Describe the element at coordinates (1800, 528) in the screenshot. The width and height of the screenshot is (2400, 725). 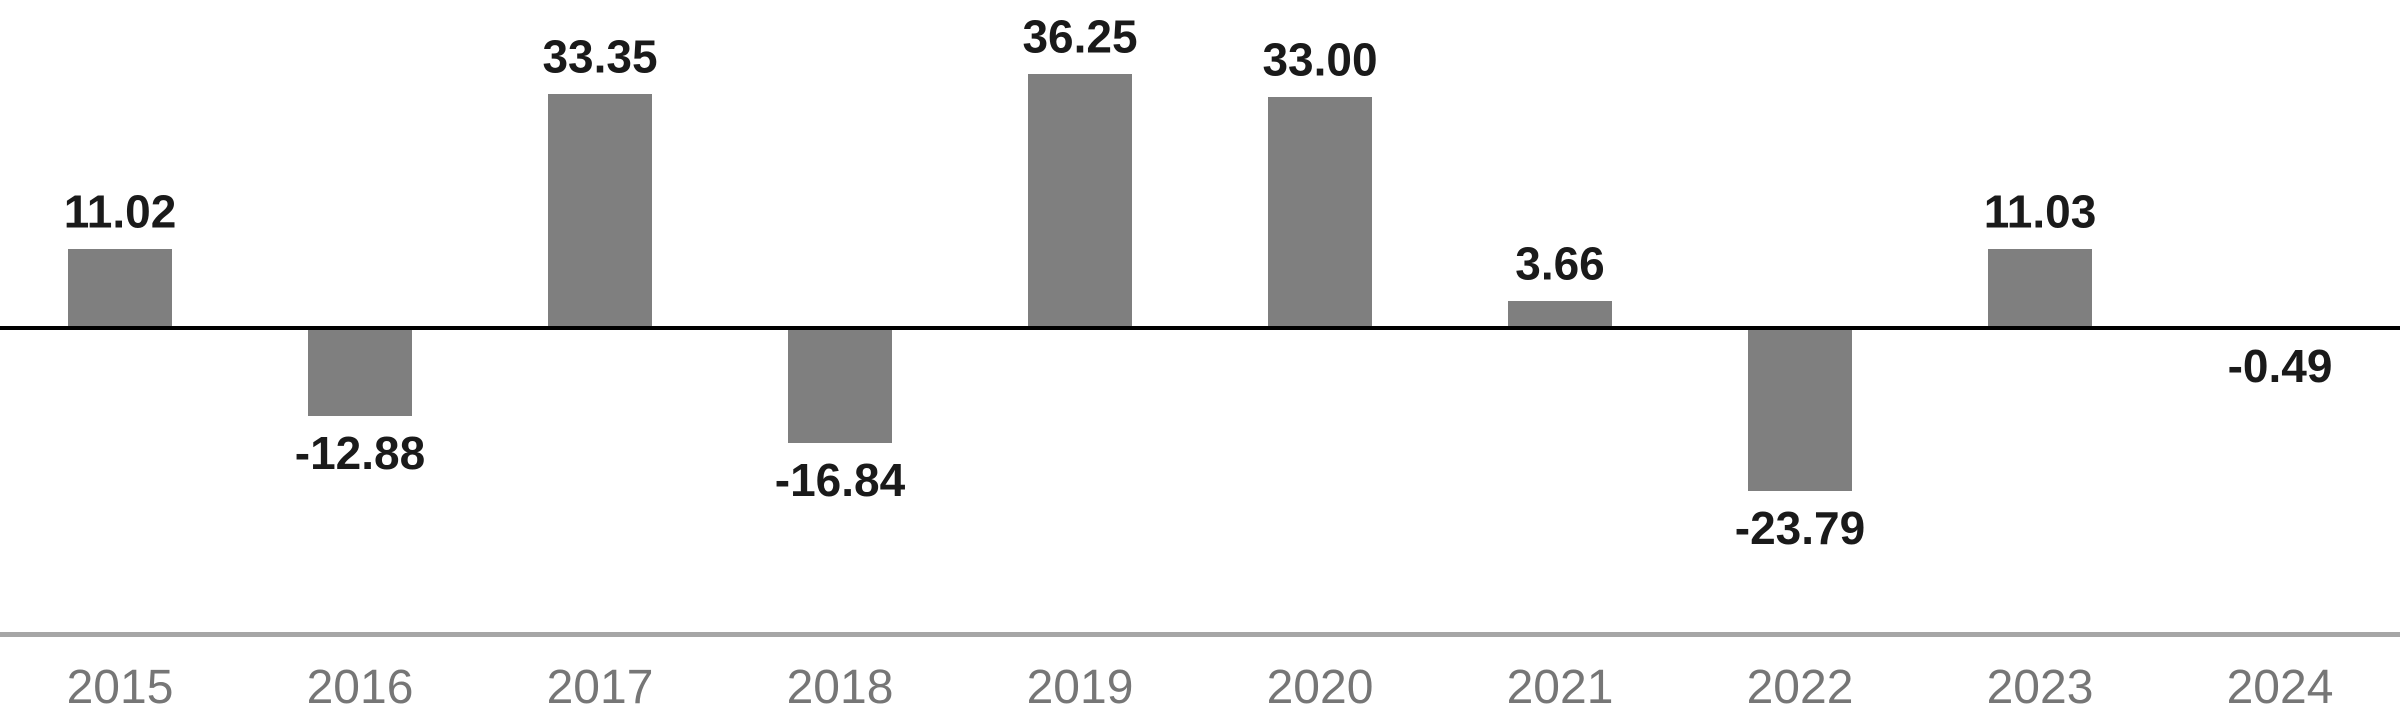
I see `bar-value-label: -23.79` at that location.